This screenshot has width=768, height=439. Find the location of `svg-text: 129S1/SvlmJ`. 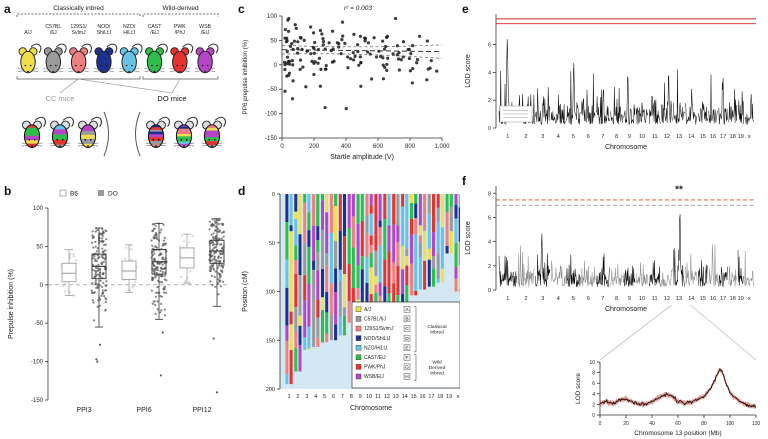

svg-text: 129S1/SvlmJ is located at coordinates (379, 329).